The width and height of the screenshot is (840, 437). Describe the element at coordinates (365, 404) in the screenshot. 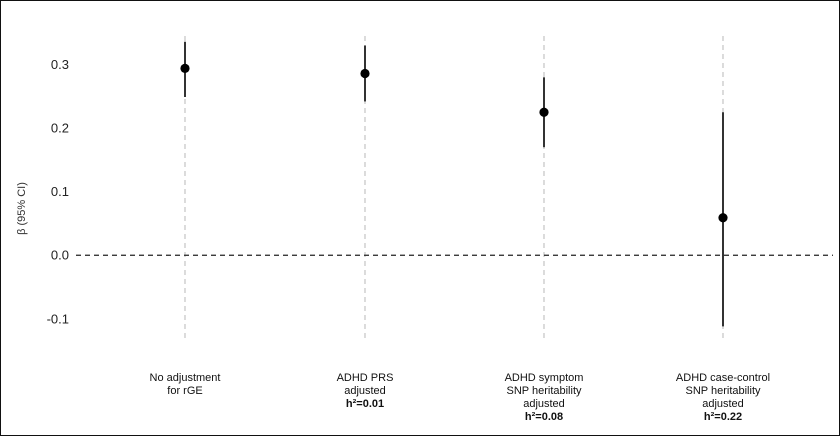

I see `heritability-label: h²=0.01` at that location.